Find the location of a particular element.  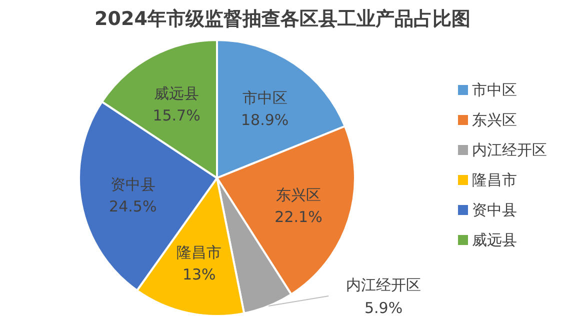

legend-label: 威远县 is located at coordinates (494, 239).